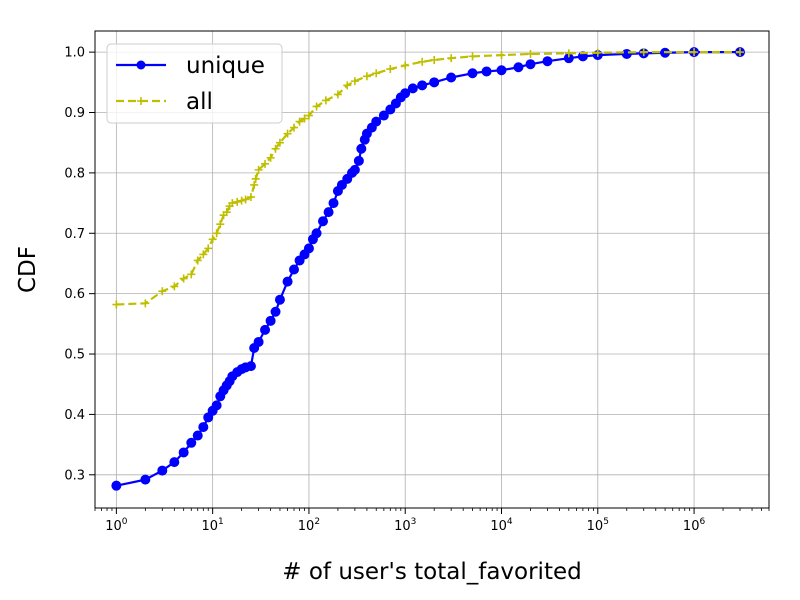  Describe the element at coordinates (141, 65) in the screenshot. I see `legend-marker-unique` at that location.